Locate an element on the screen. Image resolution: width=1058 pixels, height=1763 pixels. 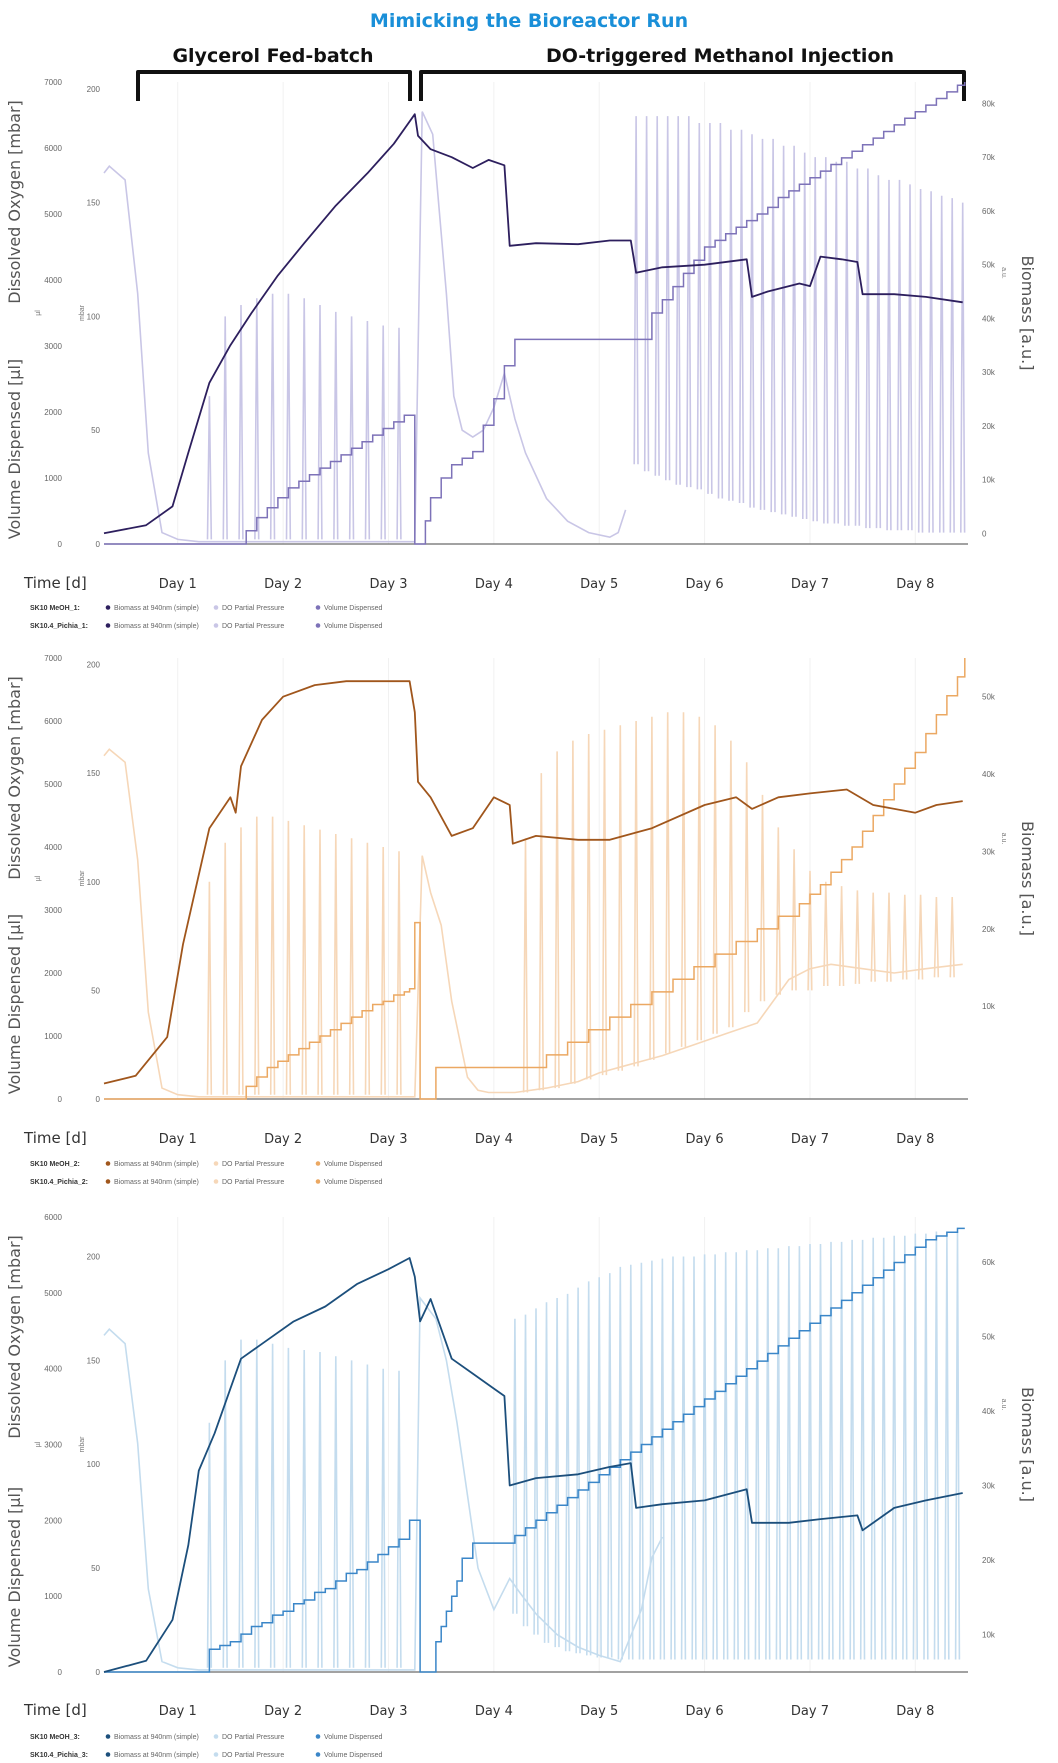
phase-glycerol-label: Glycerol Fed-batch is located at coordinates (272, 56).